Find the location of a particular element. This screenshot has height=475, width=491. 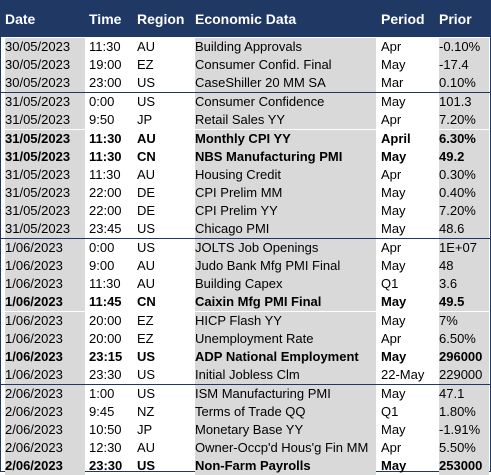

cell-region: DE is located at coordinates (146, 210).